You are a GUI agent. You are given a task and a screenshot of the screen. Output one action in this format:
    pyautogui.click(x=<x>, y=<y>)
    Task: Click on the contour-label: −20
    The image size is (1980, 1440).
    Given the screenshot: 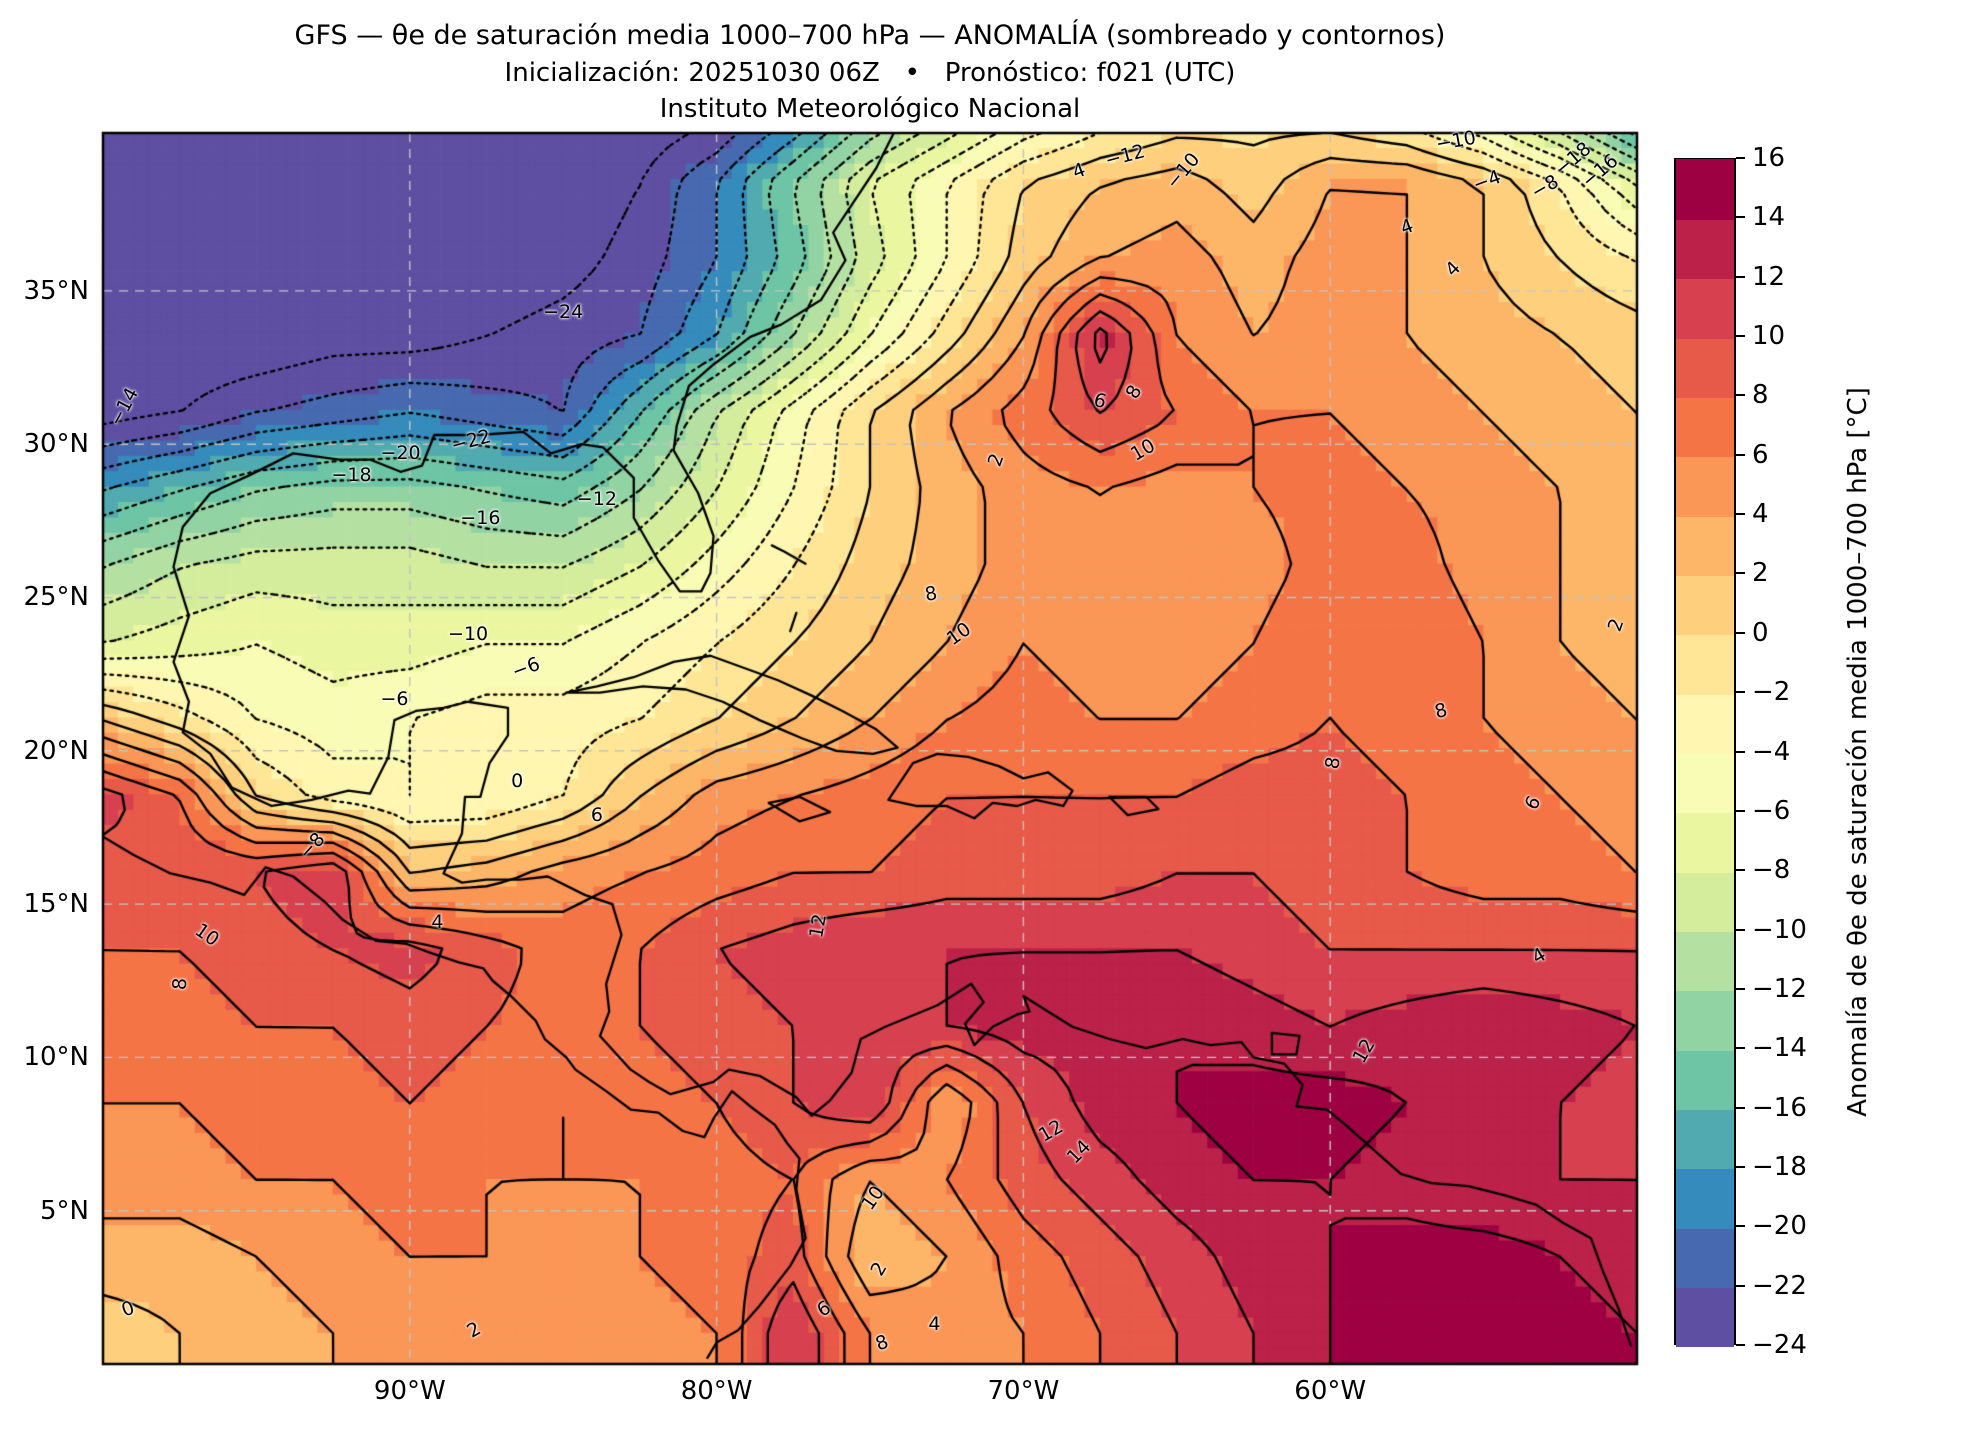 What is the action you would take?
    pyautogui.click(x=400, y=453)
    